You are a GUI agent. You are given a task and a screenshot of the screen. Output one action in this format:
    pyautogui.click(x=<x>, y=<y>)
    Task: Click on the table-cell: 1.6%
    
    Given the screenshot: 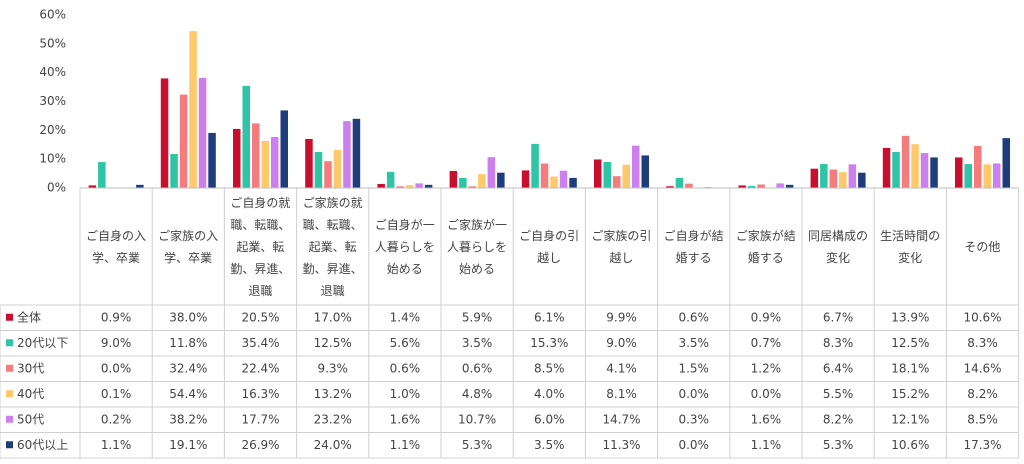 What is the action you would take?
    pyautogui.click(x=766, y=419)
    